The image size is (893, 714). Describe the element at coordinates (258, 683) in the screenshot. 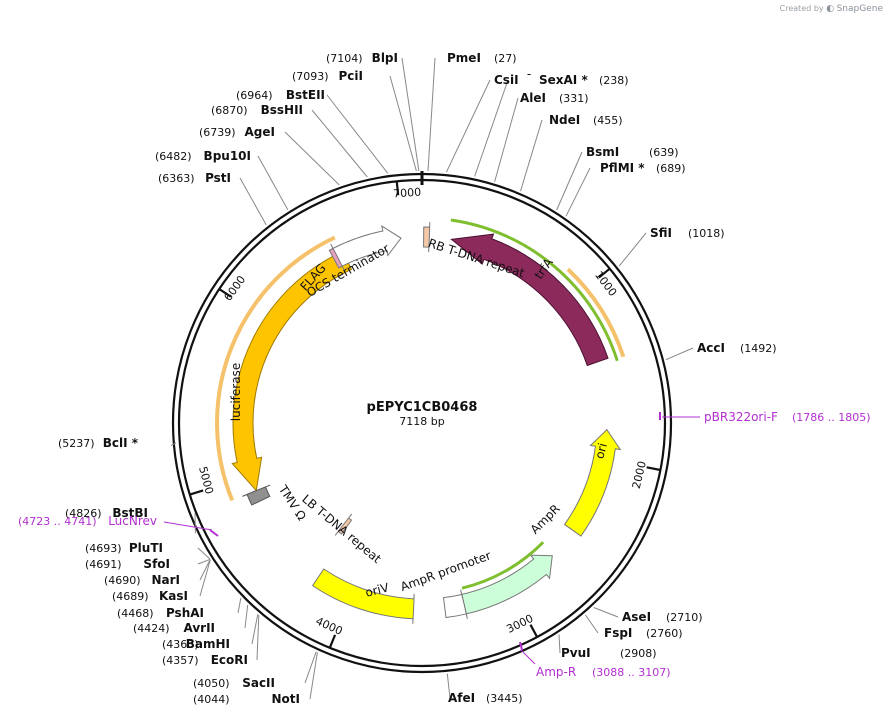

I see `site-label-sacii: SacII` at that location.